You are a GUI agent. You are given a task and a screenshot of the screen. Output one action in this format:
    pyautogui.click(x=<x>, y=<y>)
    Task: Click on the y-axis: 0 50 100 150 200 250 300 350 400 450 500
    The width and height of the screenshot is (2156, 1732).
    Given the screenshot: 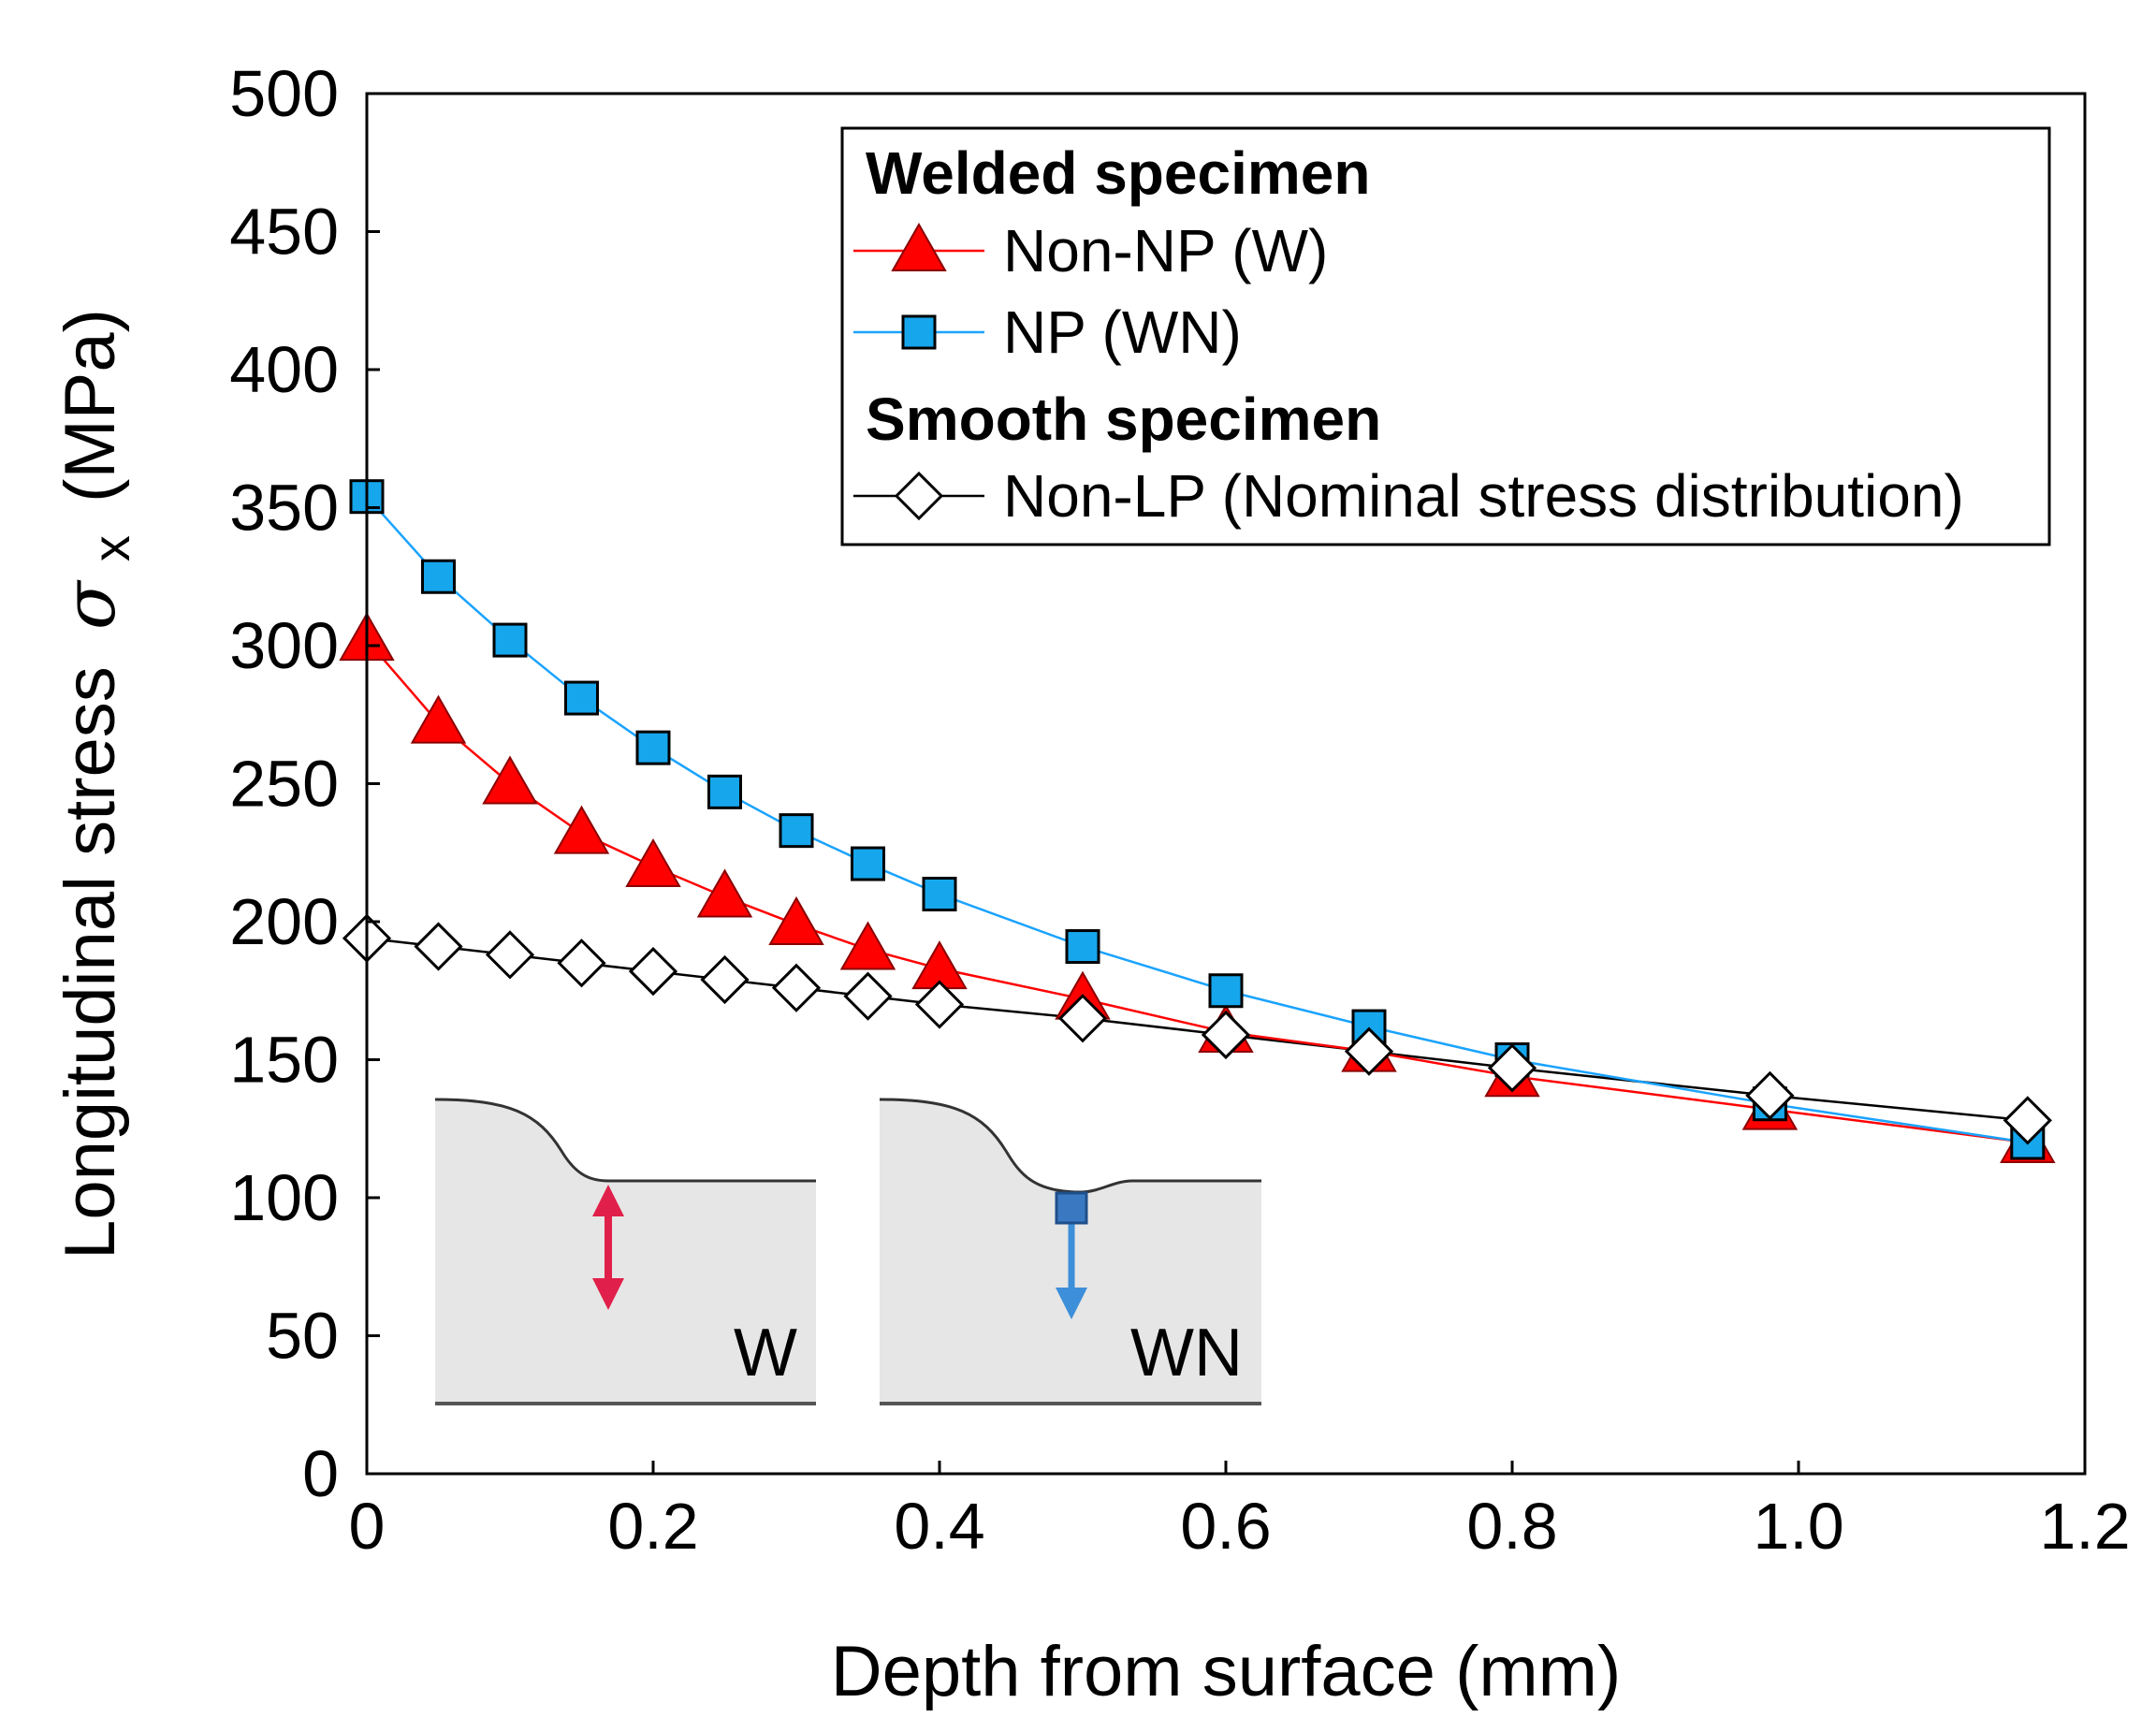 What is the action you would take?
    pyautogui.click(x=304, y=783)
    